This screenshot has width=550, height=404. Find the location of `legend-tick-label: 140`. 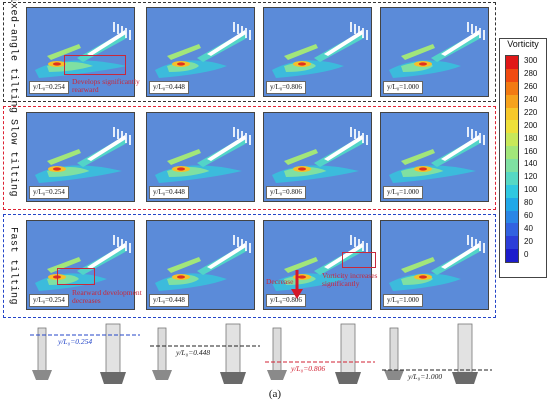

legend-tick-label: 140 is located at coordinates (531, 164).